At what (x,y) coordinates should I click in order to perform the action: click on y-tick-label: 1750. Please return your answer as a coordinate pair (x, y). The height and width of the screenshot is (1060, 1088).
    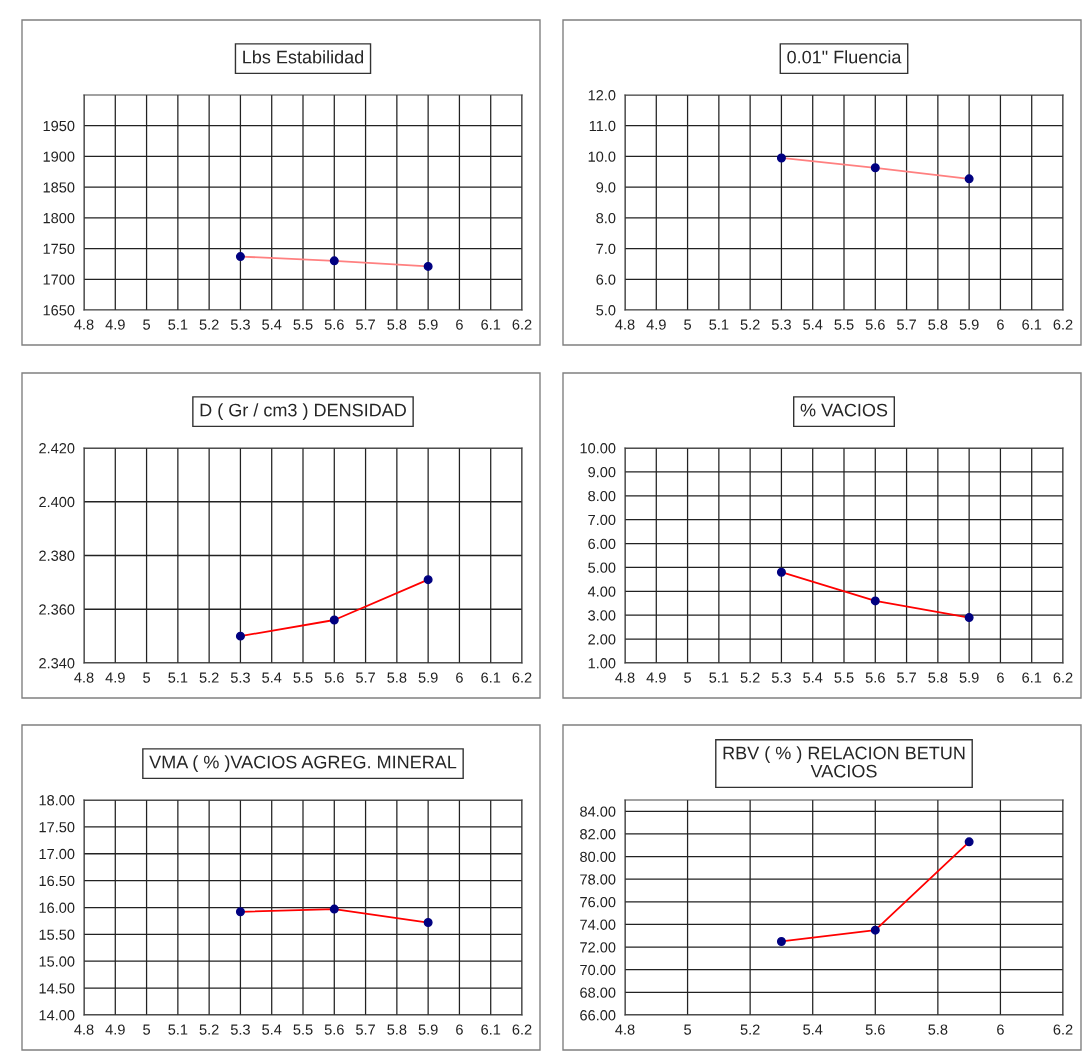
    Looking at the image, I should click on (59, 248).